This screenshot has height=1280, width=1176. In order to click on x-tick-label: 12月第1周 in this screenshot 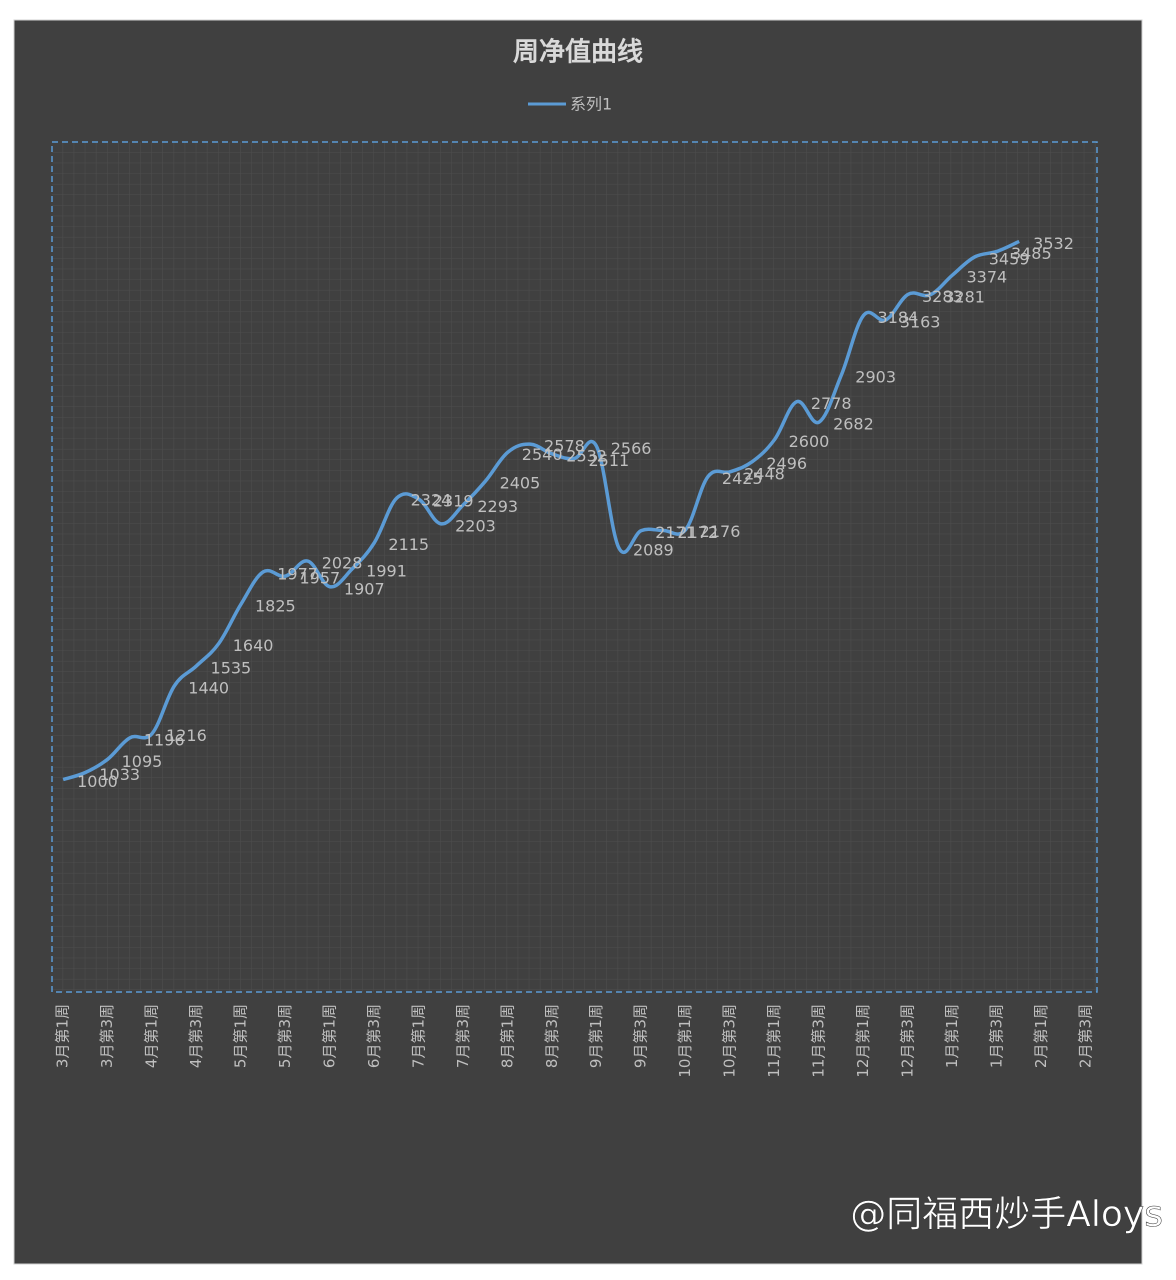, I will do `click(863, 1041)`.